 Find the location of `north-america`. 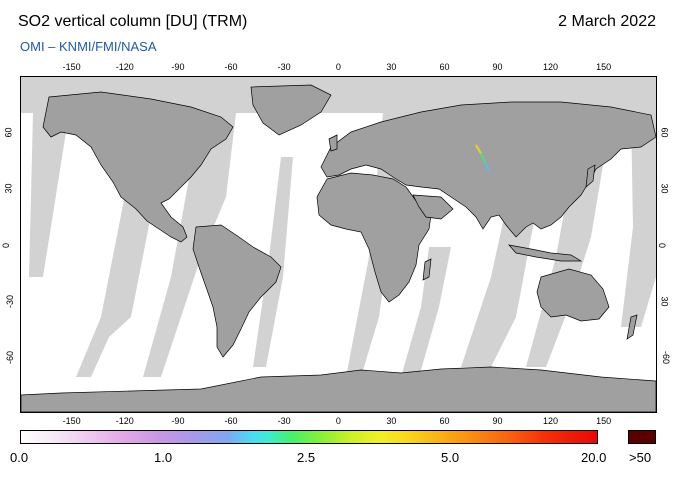

north-america is located at coordinates (138, 167).